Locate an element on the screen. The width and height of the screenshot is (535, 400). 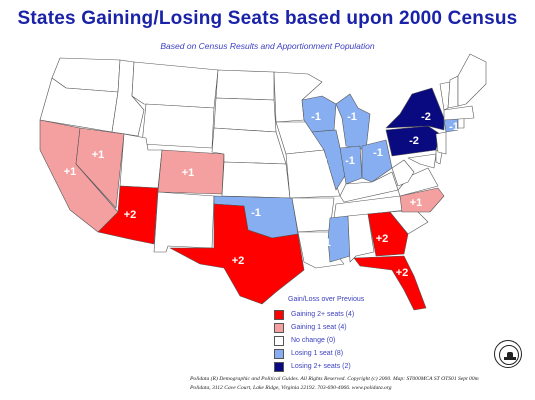
state-change-label-wi: -1 is located at coordinates (316, 117).